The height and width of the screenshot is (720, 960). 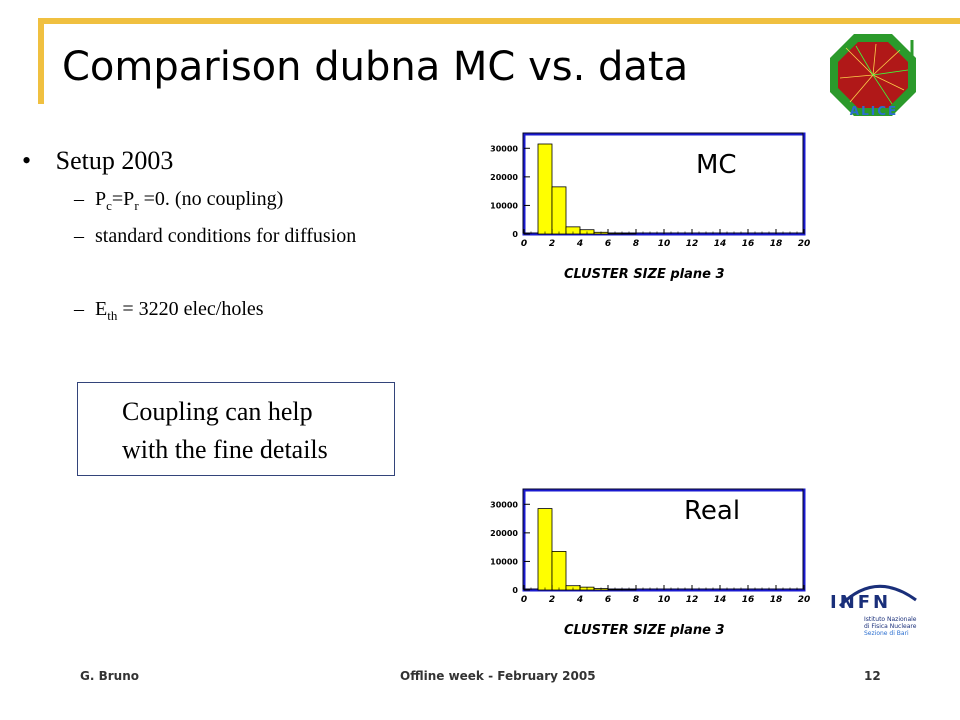 I want to click on callout-box: Coupling can help with the fine details, so click(x=236, y=429).